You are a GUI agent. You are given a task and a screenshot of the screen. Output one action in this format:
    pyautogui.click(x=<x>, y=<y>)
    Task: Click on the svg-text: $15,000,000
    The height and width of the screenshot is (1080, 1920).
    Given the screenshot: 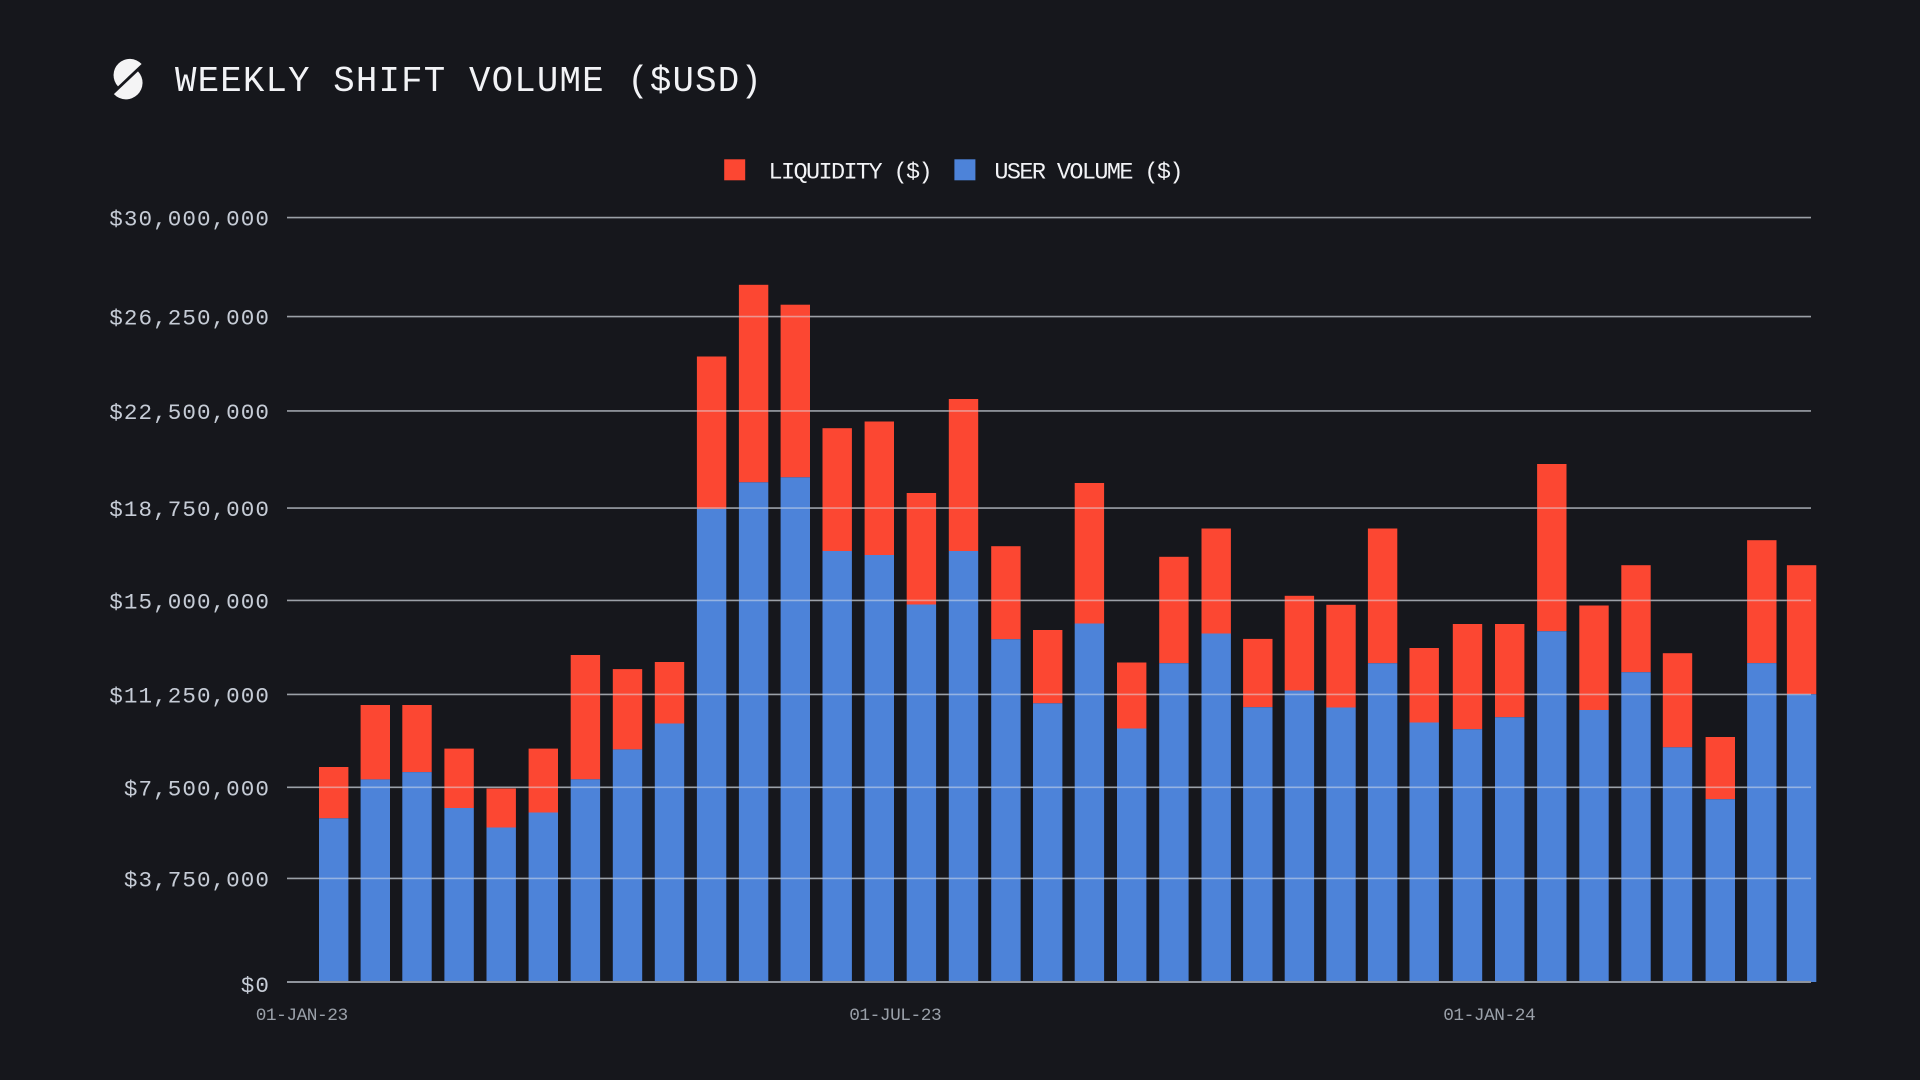 What is the action you would take?
    pyautogui.click(x=189, y=602)
    